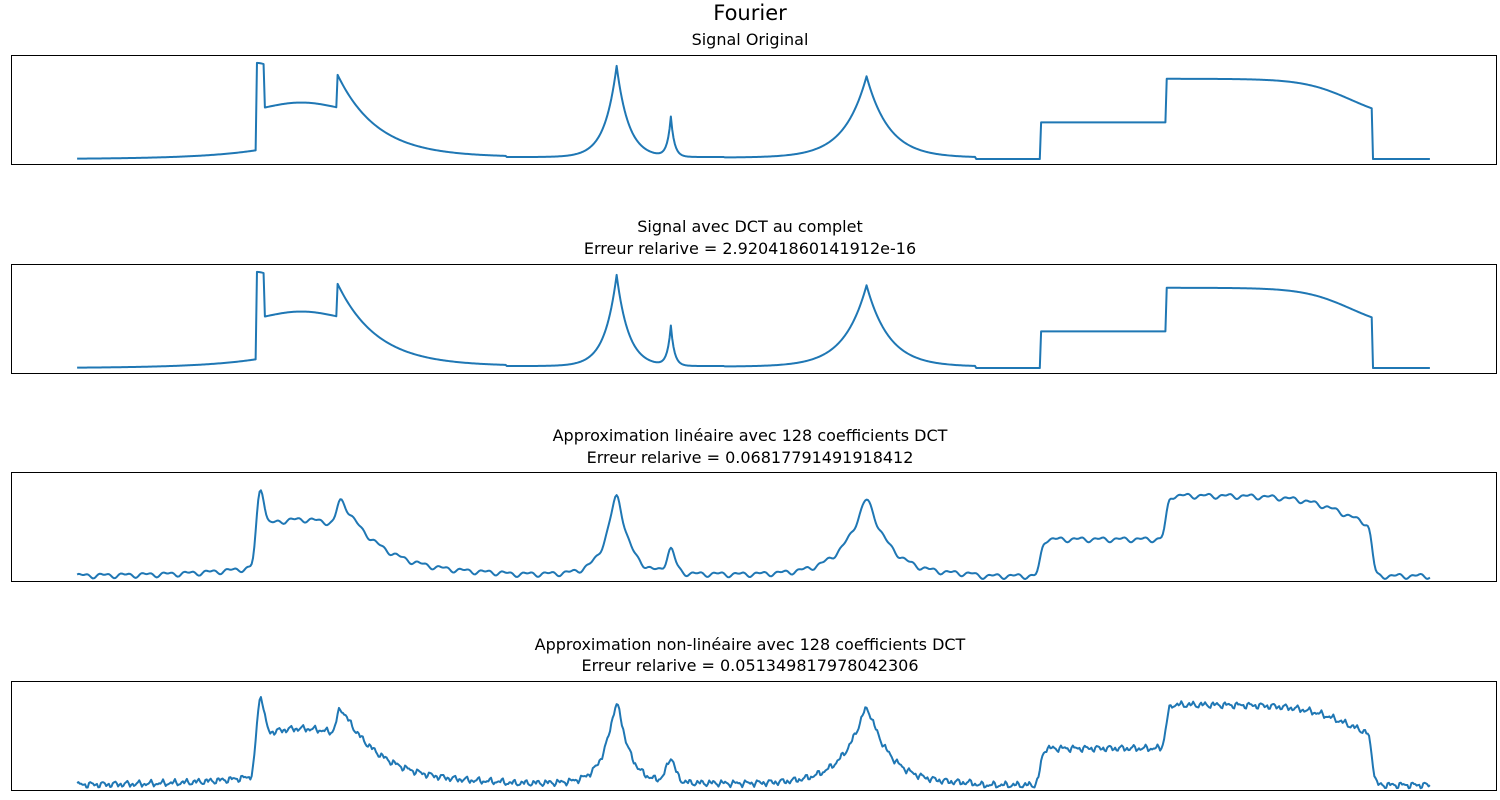  I want to click on panel-2-subtitle: Erreur relarive = 2.92041860141912e-16, so click(750, 248).